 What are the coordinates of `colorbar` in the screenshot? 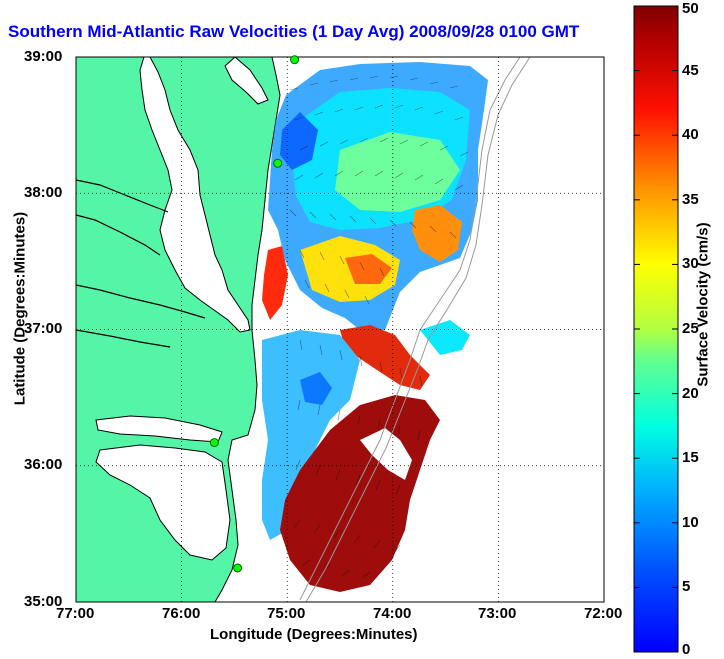 It's located at (656, 329).